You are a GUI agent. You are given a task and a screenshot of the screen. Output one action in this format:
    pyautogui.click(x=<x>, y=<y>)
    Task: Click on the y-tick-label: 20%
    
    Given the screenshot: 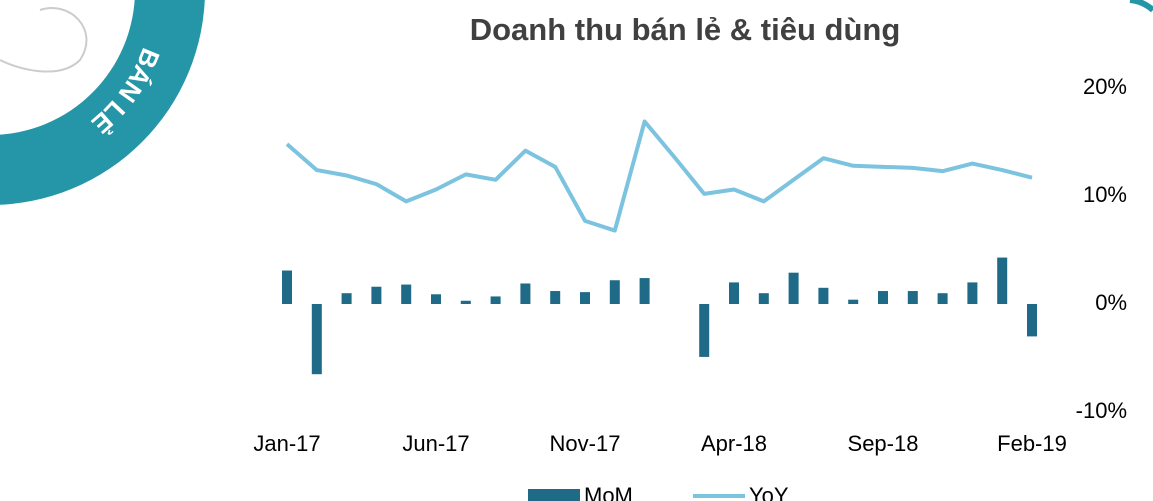 What is the action you would take?
    pyautogui.click(x=1105, y=86)
    